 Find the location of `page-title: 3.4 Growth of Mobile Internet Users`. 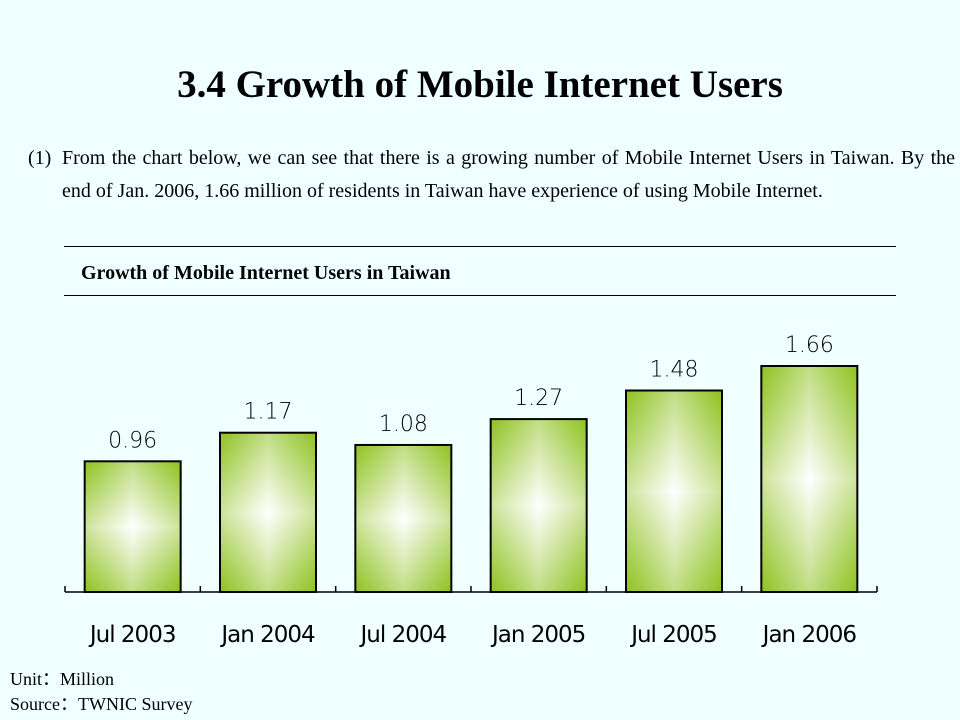

page-title: 3.4 Growth of Mobile Internet Users is located at coordinates (480, 84).